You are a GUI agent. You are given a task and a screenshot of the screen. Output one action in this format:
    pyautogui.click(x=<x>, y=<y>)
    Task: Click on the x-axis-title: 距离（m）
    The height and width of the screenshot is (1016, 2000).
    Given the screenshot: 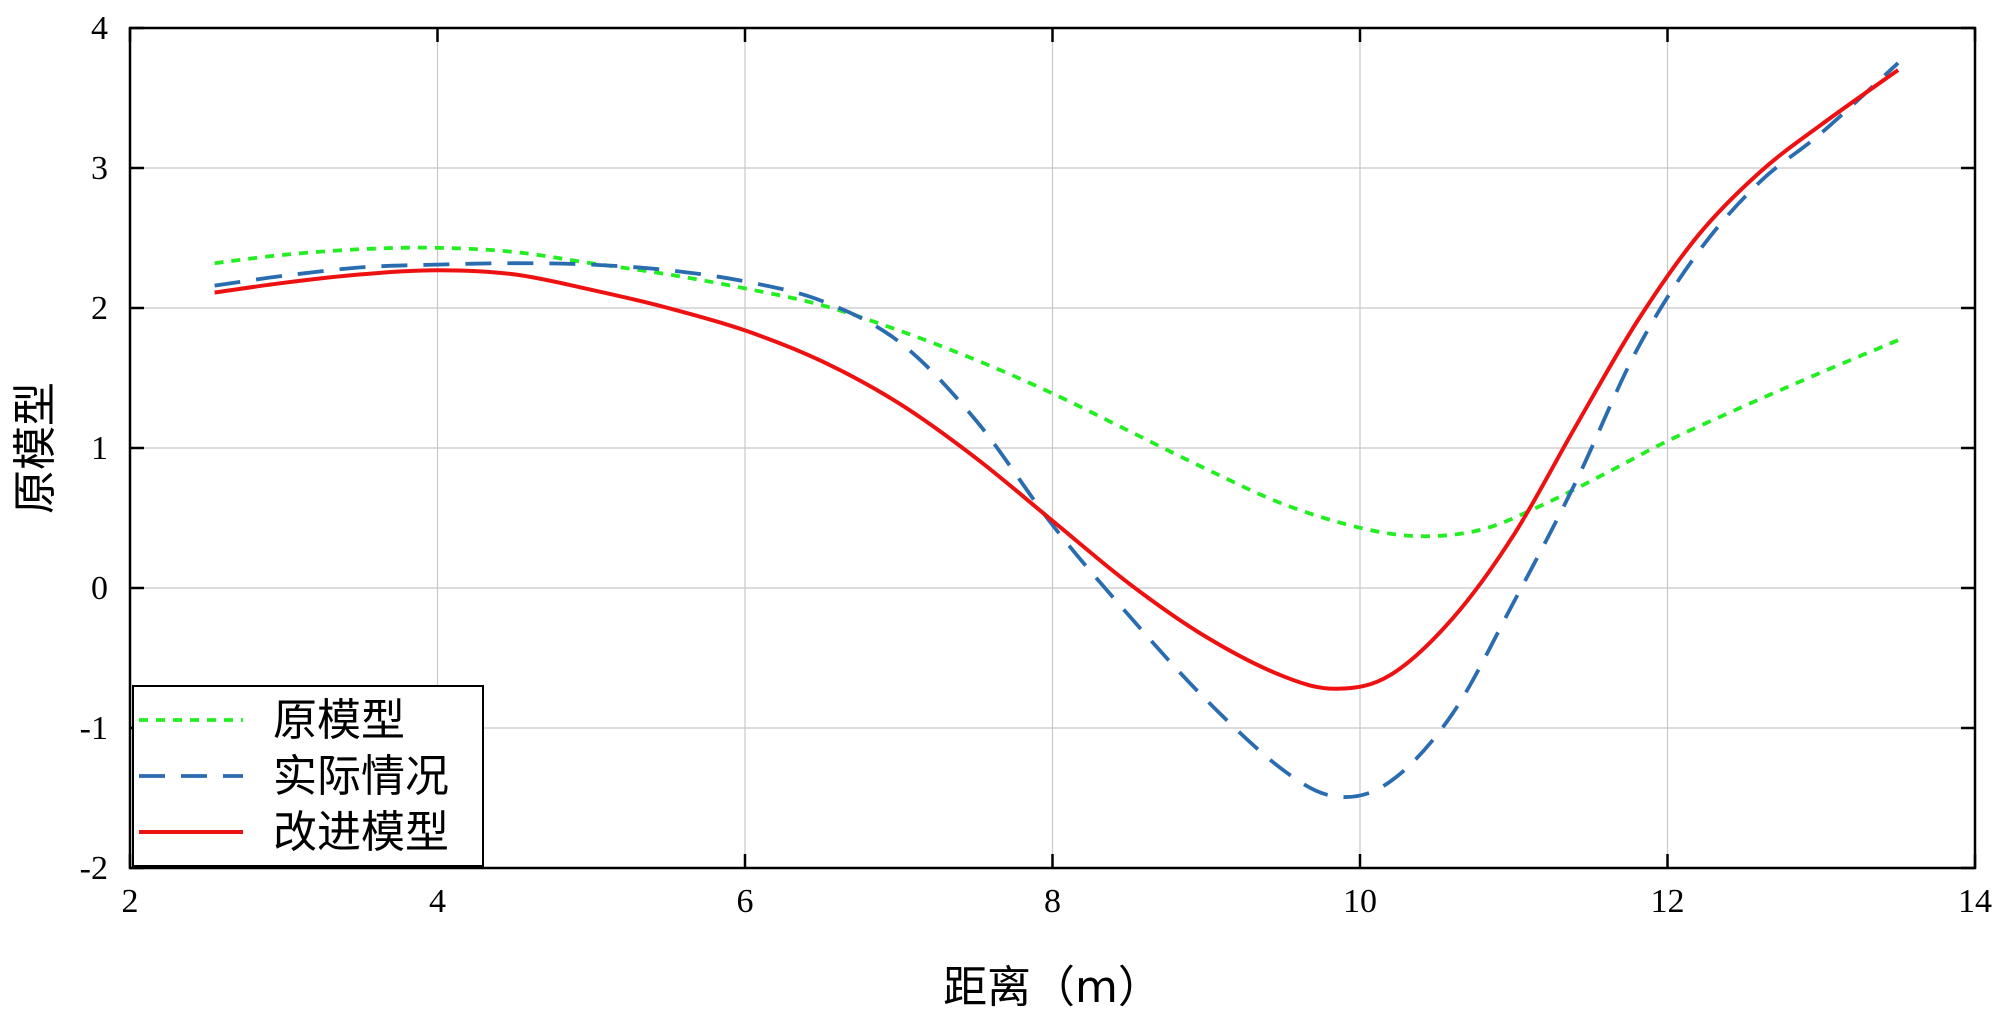 What is the action you would take?
    pyautogui.click(x=1052, y=987)
    